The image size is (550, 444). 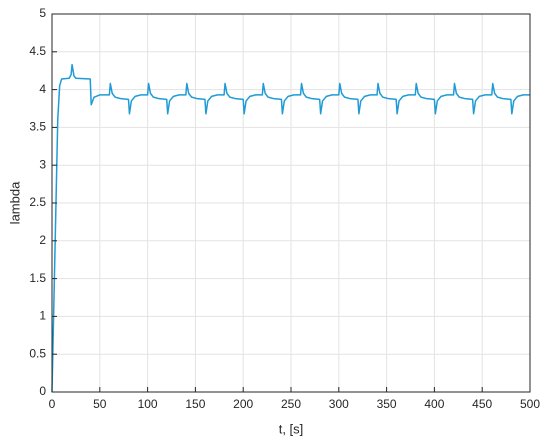 I want to click on x-tick-label: 150, so click(x=195, y=404).